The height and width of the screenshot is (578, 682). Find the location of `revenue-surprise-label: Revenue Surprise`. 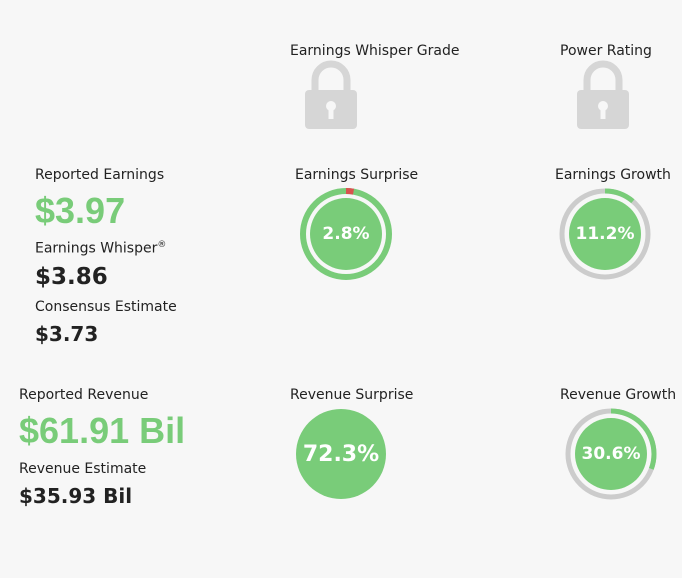

revenue-surprise-label: Revenue Surprise is located at coordinates (352, 395).